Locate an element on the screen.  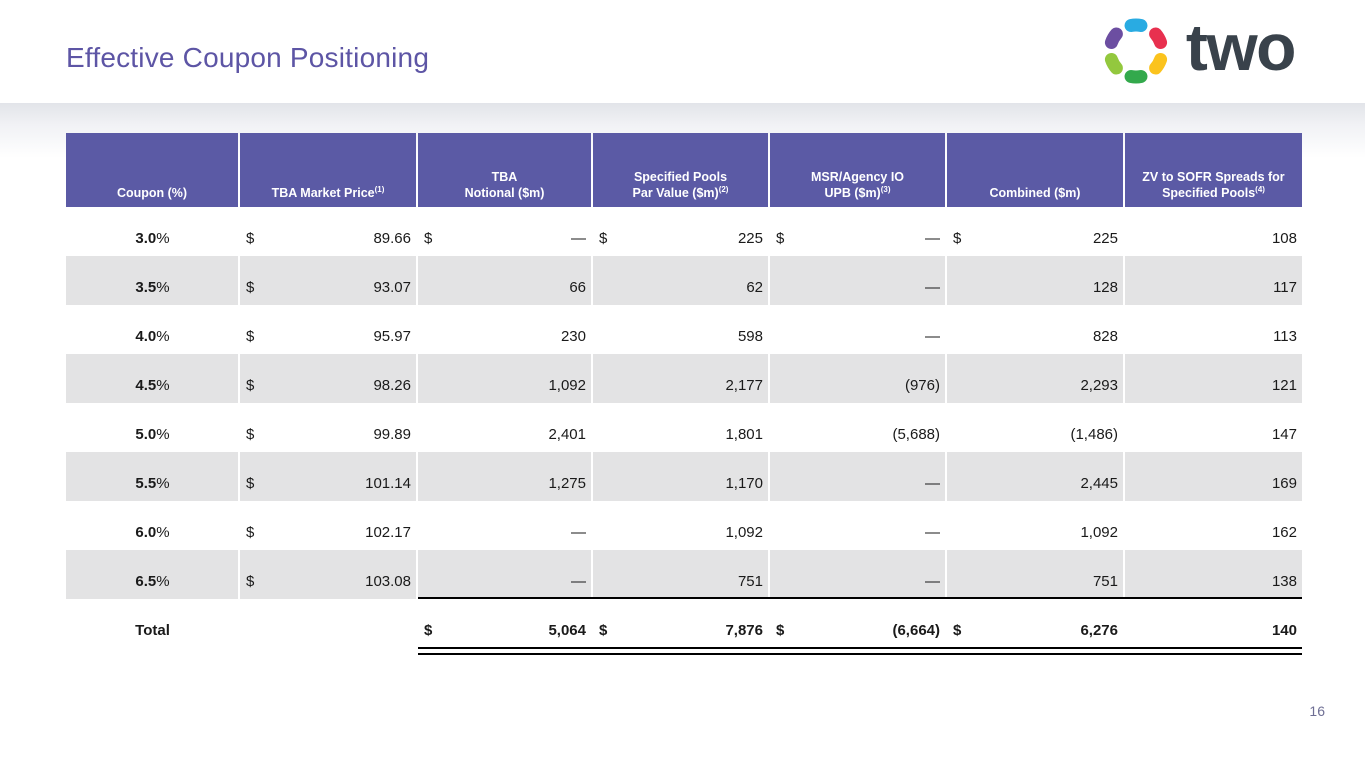
total-value-cell: $ (6,664) is located at coordinates (857, 629).